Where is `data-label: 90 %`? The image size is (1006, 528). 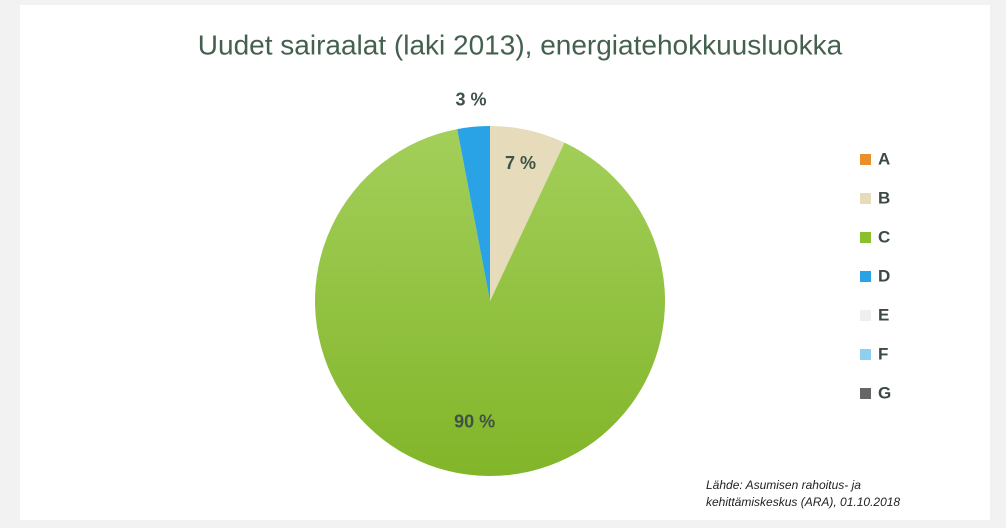 data-label: 90 % is located at coordinates (474, 421).